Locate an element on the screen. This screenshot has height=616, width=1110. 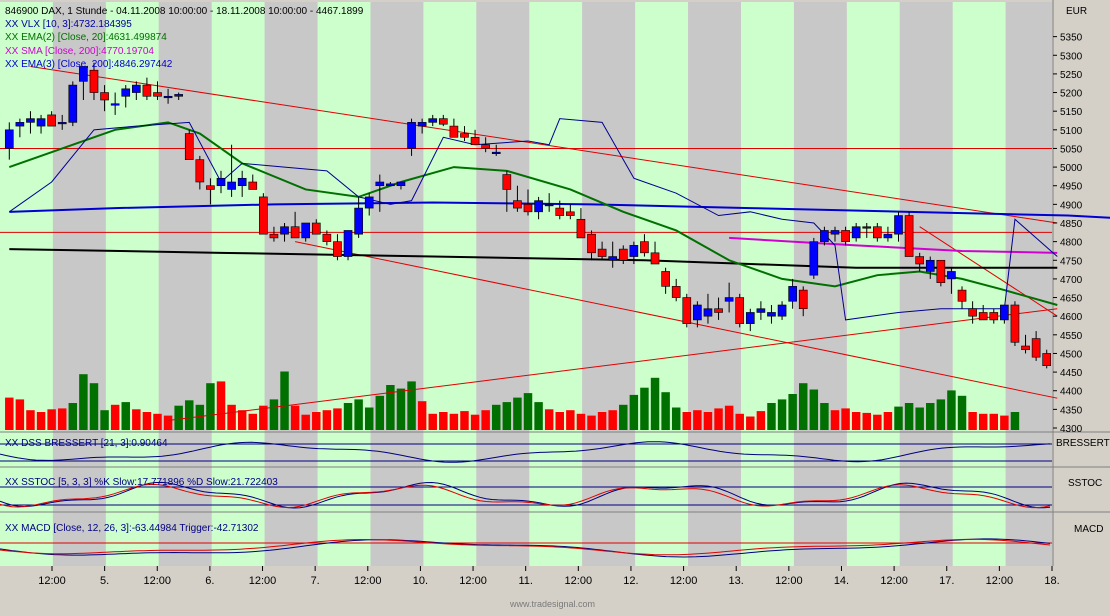
sstoc-k-line is located at coordinates (525, 495).